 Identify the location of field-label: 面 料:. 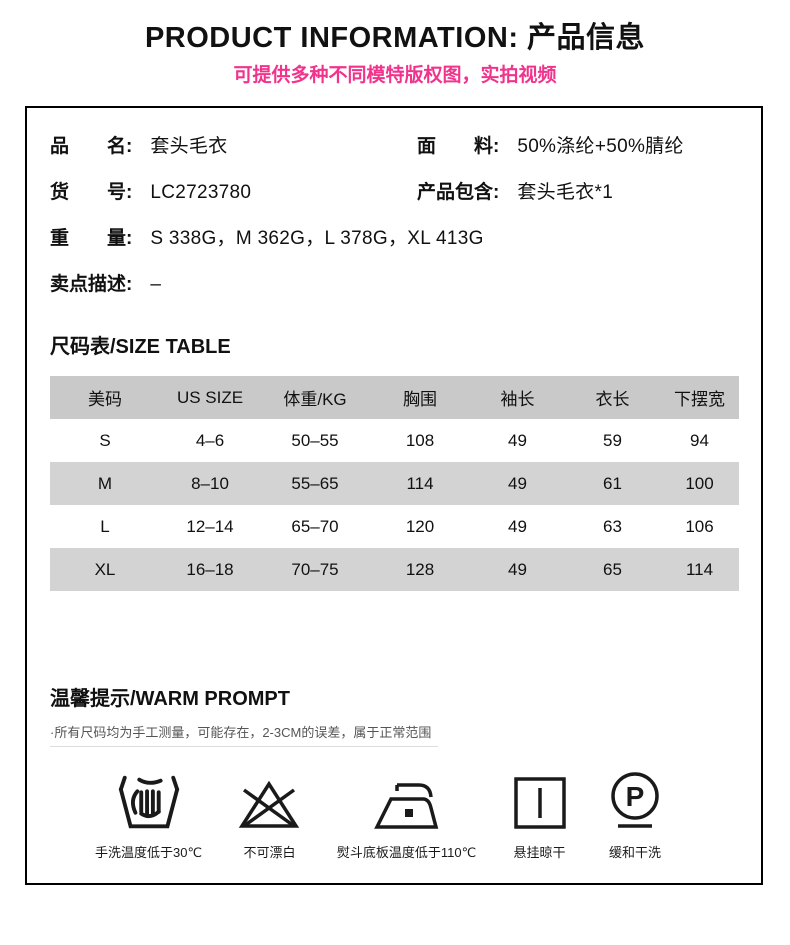
(458, 146).